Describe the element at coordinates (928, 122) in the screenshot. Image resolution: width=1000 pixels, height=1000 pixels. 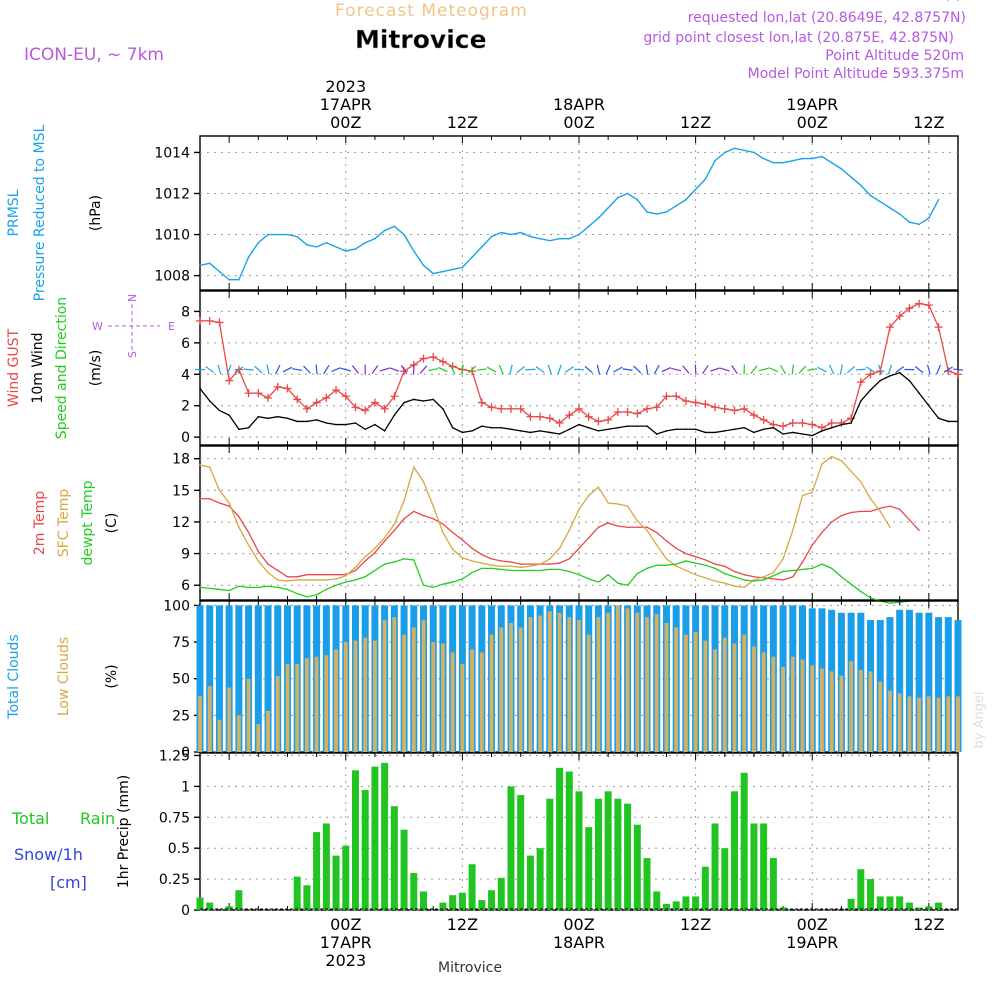
I see `top-time-label: 12Z` at that location.